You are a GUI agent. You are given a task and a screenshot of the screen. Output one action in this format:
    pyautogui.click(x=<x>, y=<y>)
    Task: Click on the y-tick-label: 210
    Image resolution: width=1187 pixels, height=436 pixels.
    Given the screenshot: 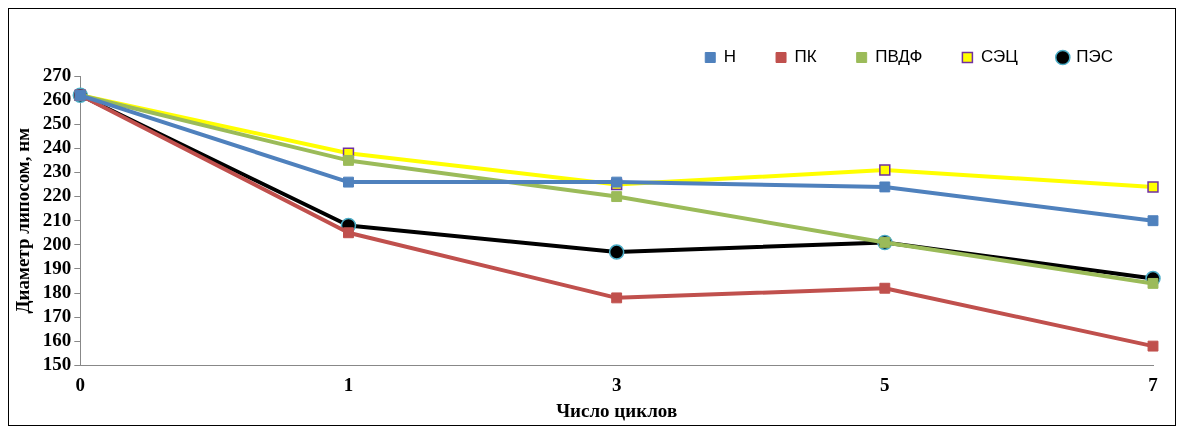 What is the action you would take?
    pyautogui.click(x=57, y=219)
    